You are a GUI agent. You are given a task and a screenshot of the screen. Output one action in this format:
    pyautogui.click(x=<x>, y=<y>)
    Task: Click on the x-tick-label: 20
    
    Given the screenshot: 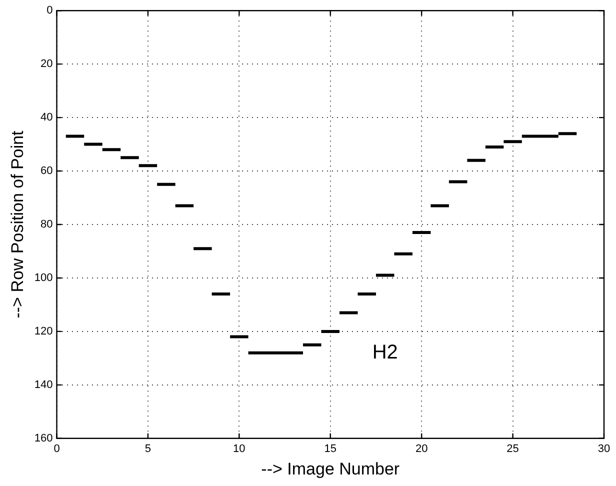 What is the action you would take?
    pyautogui.click(x=421, y=449)
    